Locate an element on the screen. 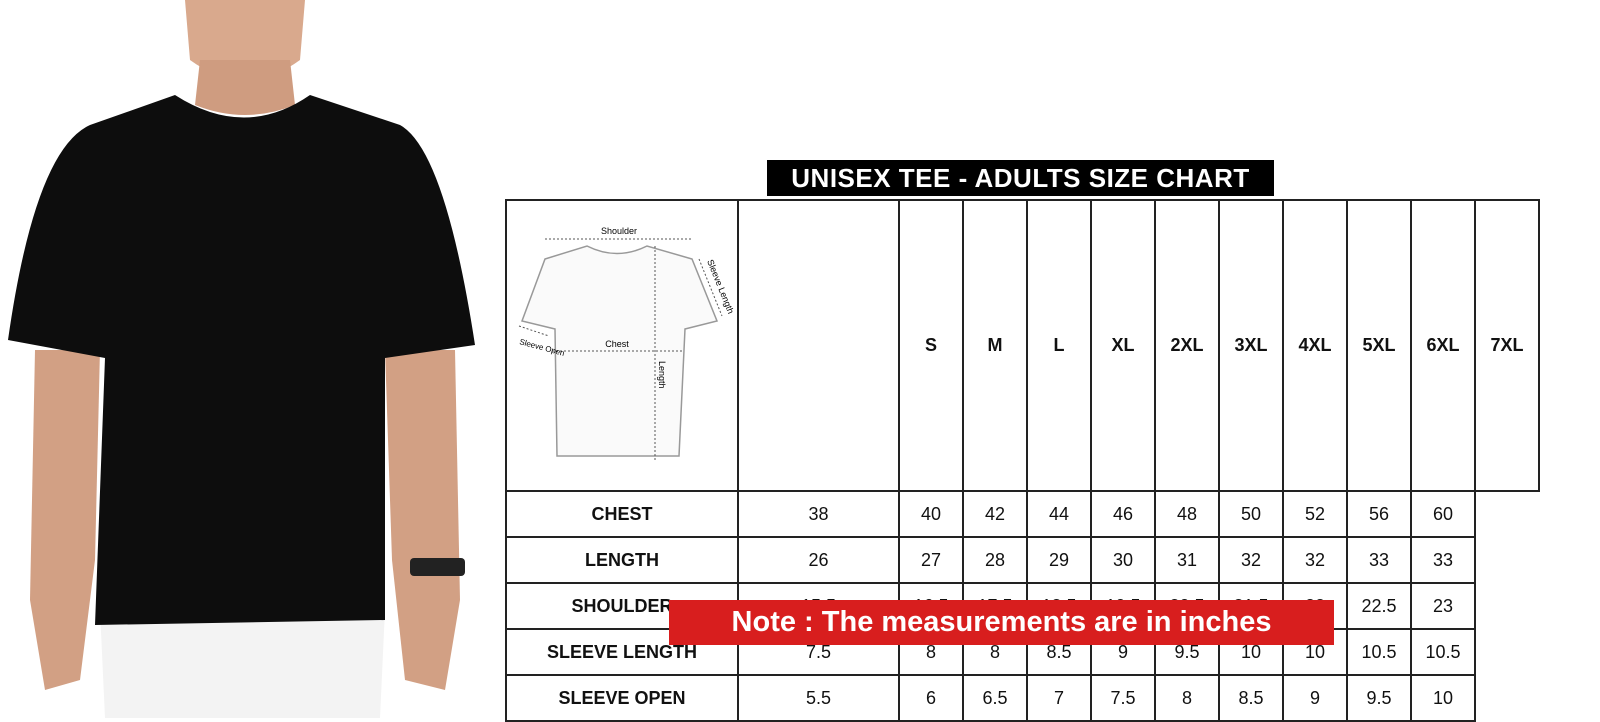  watch-icon is located at coordinates (437, 567).